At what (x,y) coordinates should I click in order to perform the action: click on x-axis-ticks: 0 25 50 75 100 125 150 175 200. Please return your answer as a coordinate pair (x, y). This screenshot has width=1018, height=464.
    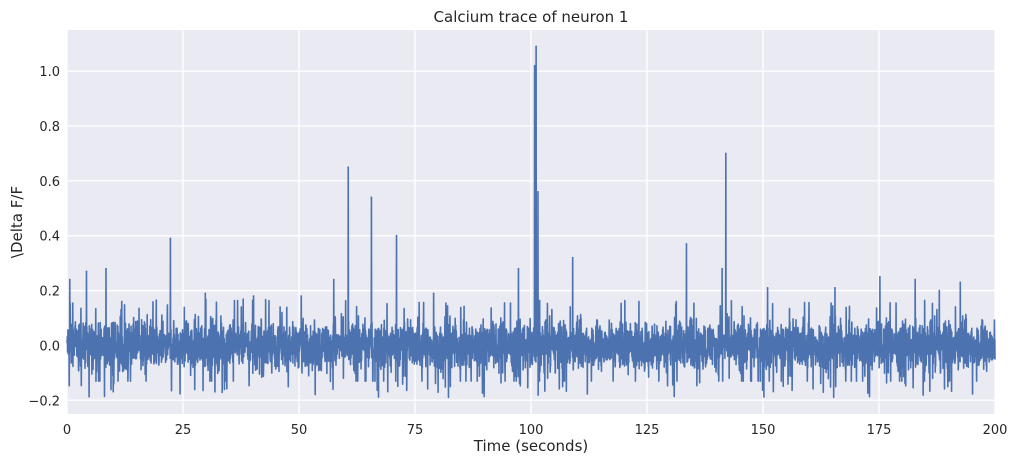
    Looking at the image, I should click on (535, 430).